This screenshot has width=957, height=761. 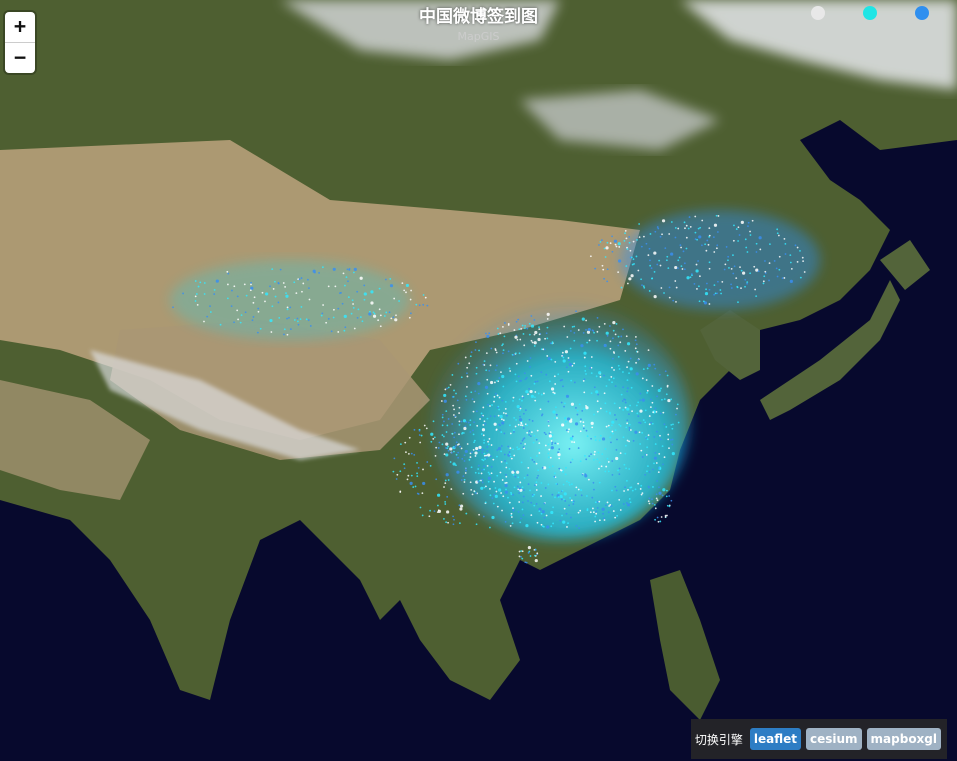 I want to click on legend-dot-white, so click(x=818, y=13).